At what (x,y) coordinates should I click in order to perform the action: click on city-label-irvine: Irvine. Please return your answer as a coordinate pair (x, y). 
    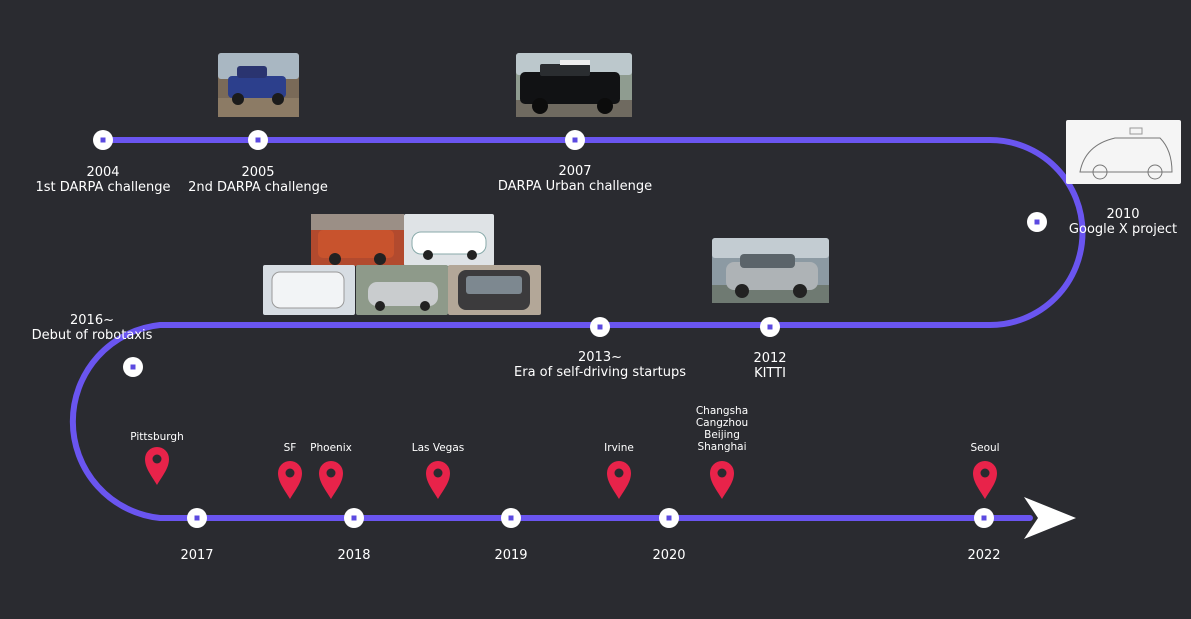
    Looking at the image, I should click on (619, 448).